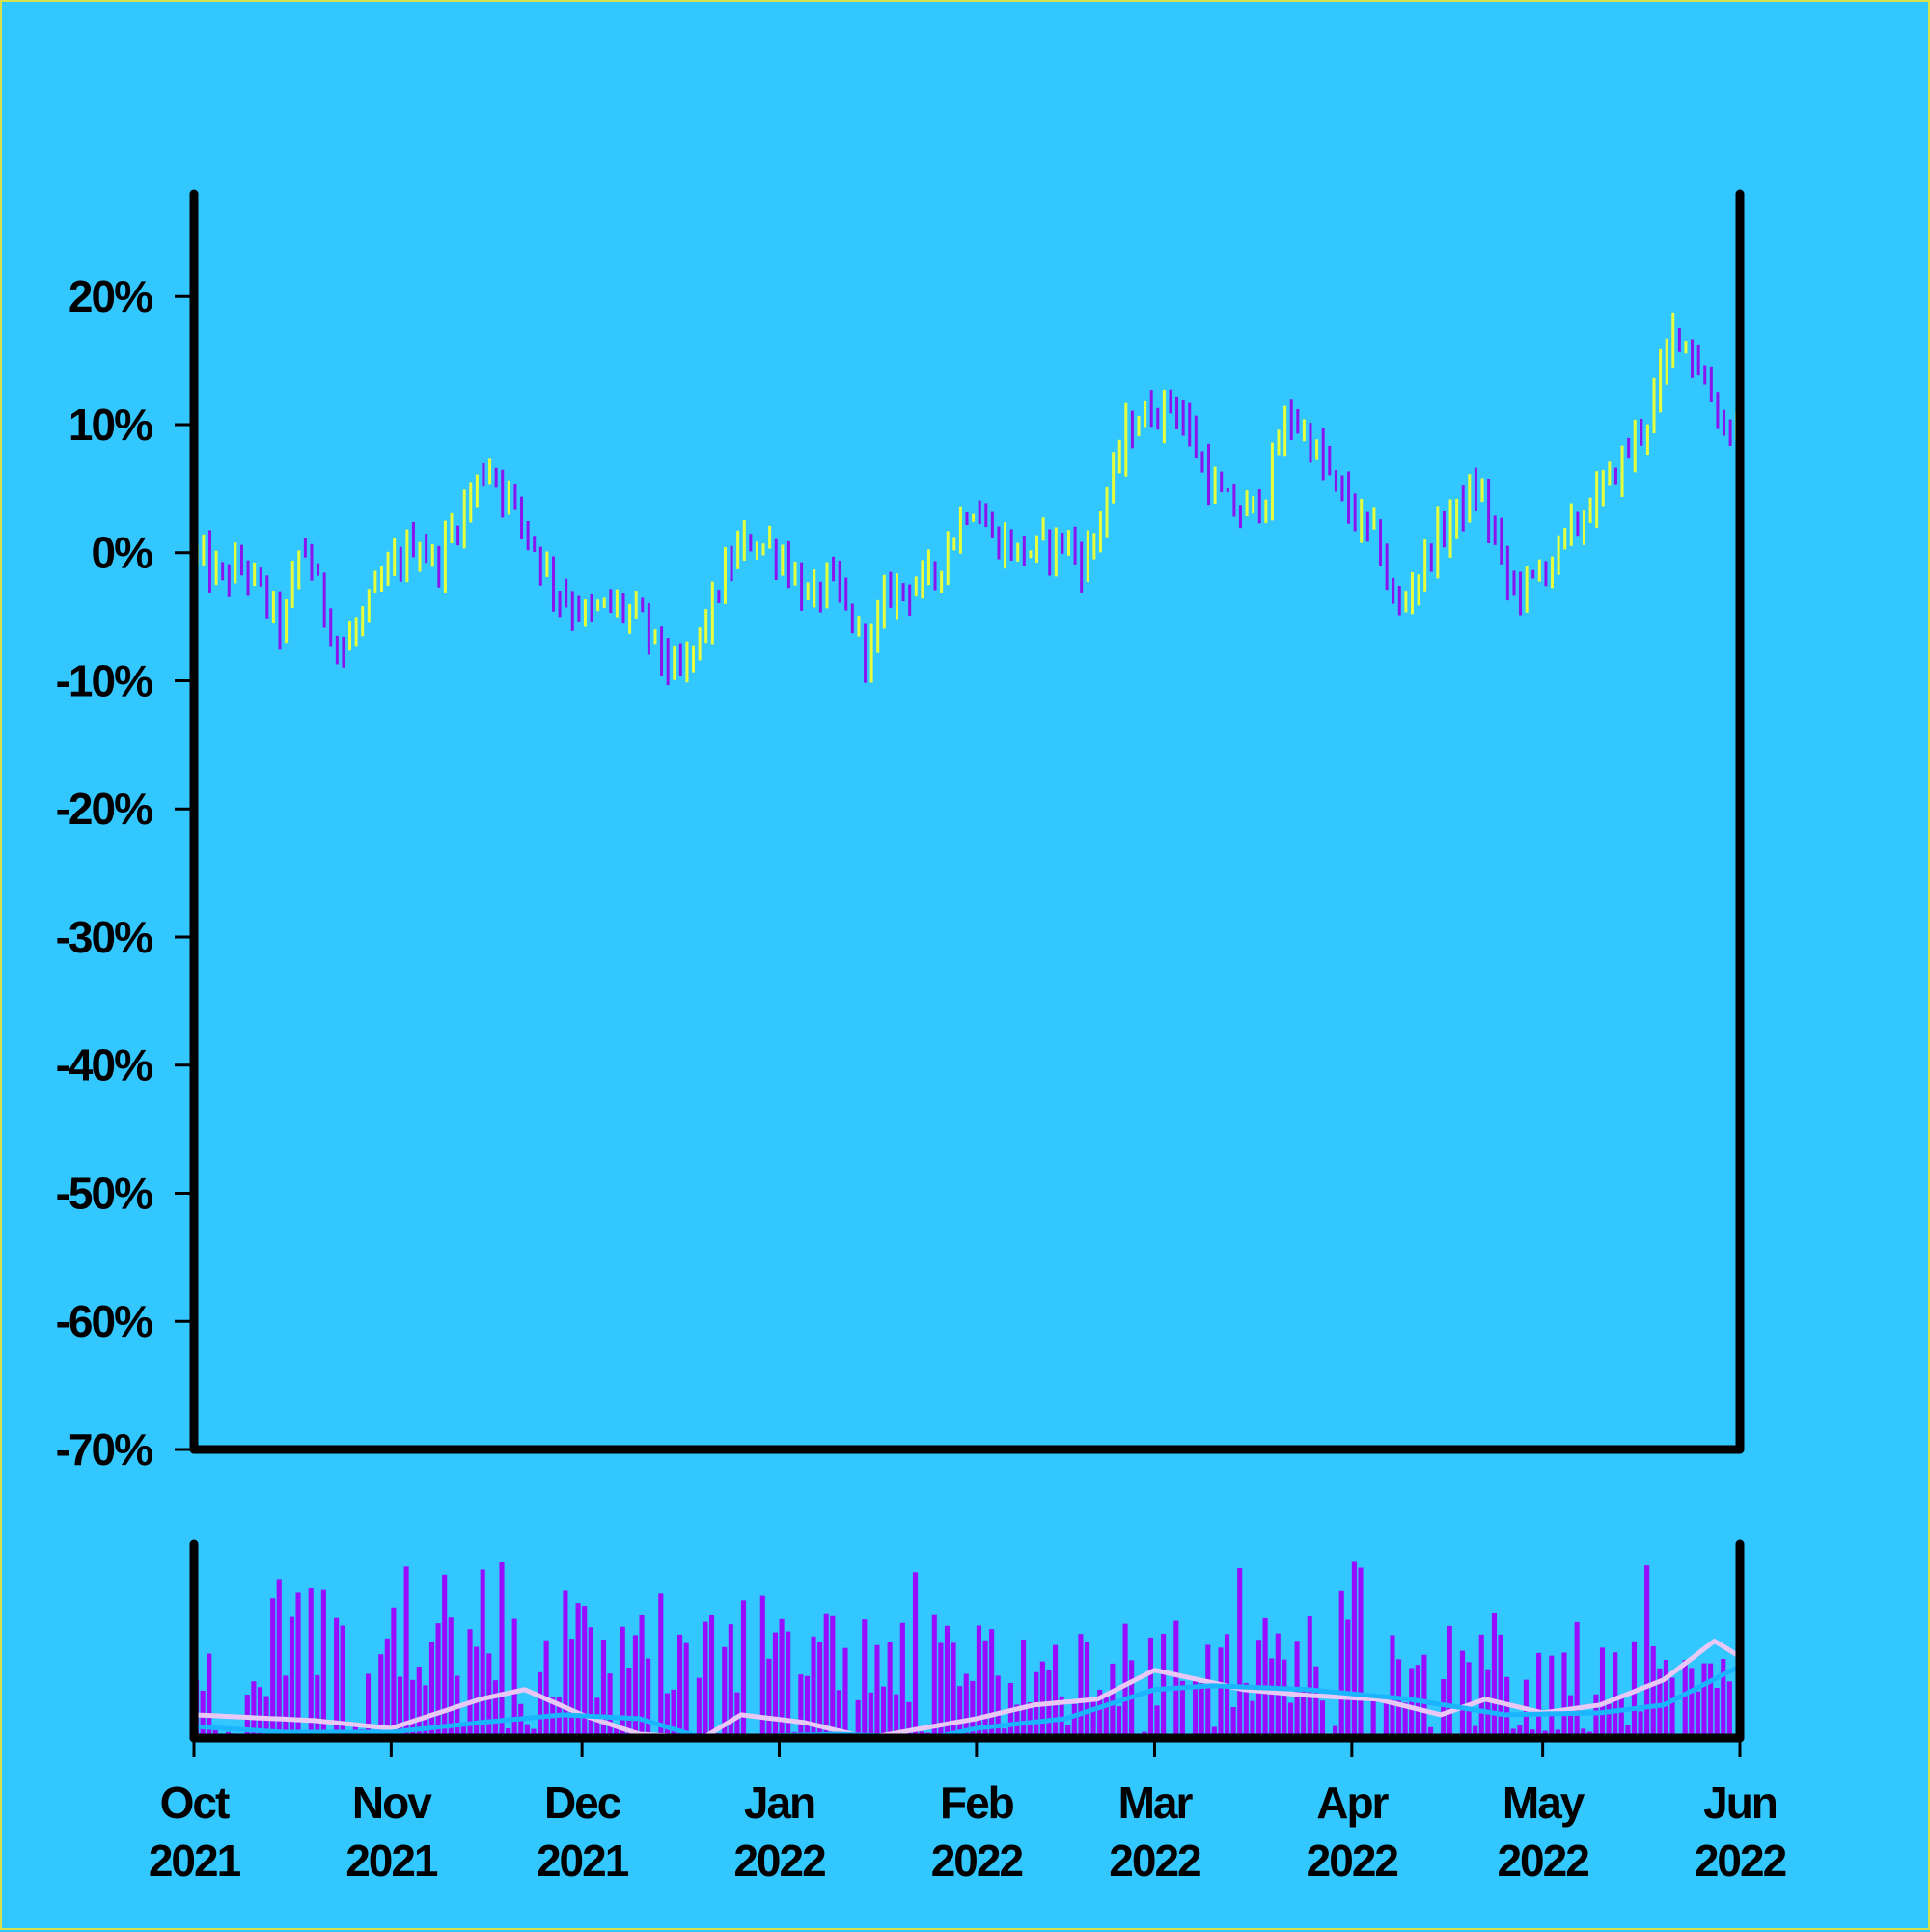 This screenshot has width=1930, height=1932. I want to click on y-tick-label: -70%, so click(104, 1449).